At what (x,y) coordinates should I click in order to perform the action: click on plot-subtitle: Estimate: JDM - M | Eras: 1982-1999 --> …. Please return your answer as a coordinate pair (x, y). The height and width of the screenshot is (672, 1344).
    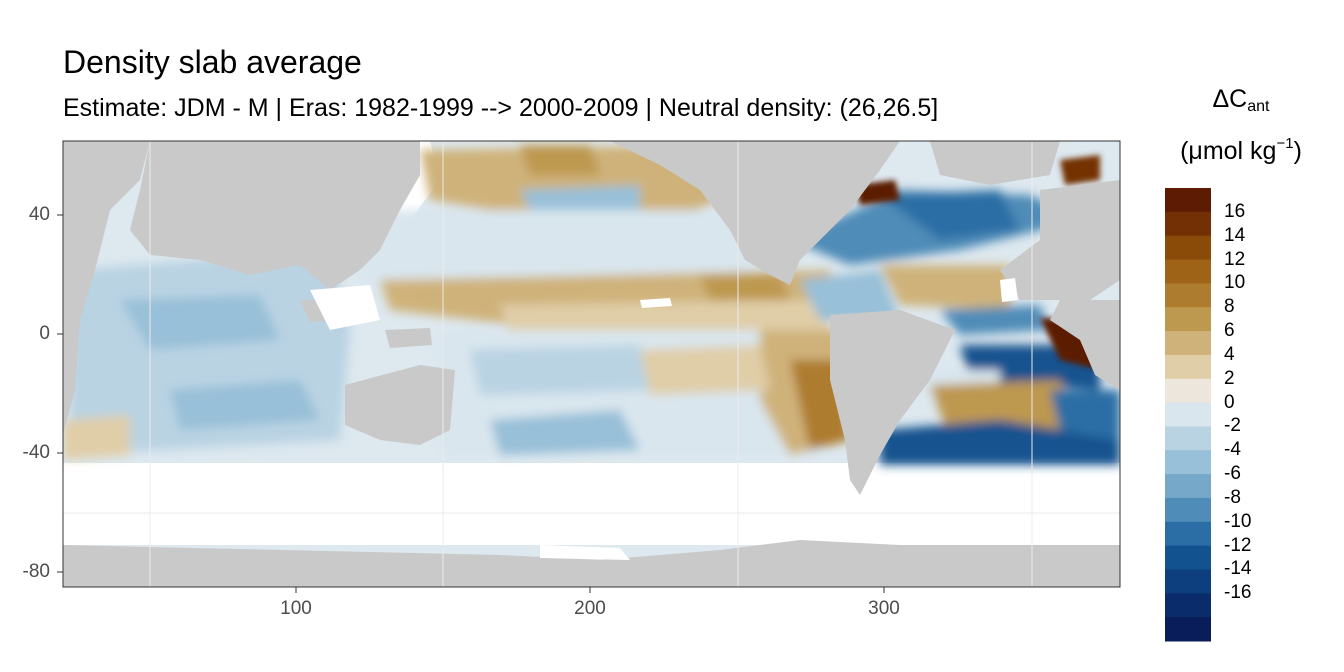
    Looking at the image, I should click on (501, 108).